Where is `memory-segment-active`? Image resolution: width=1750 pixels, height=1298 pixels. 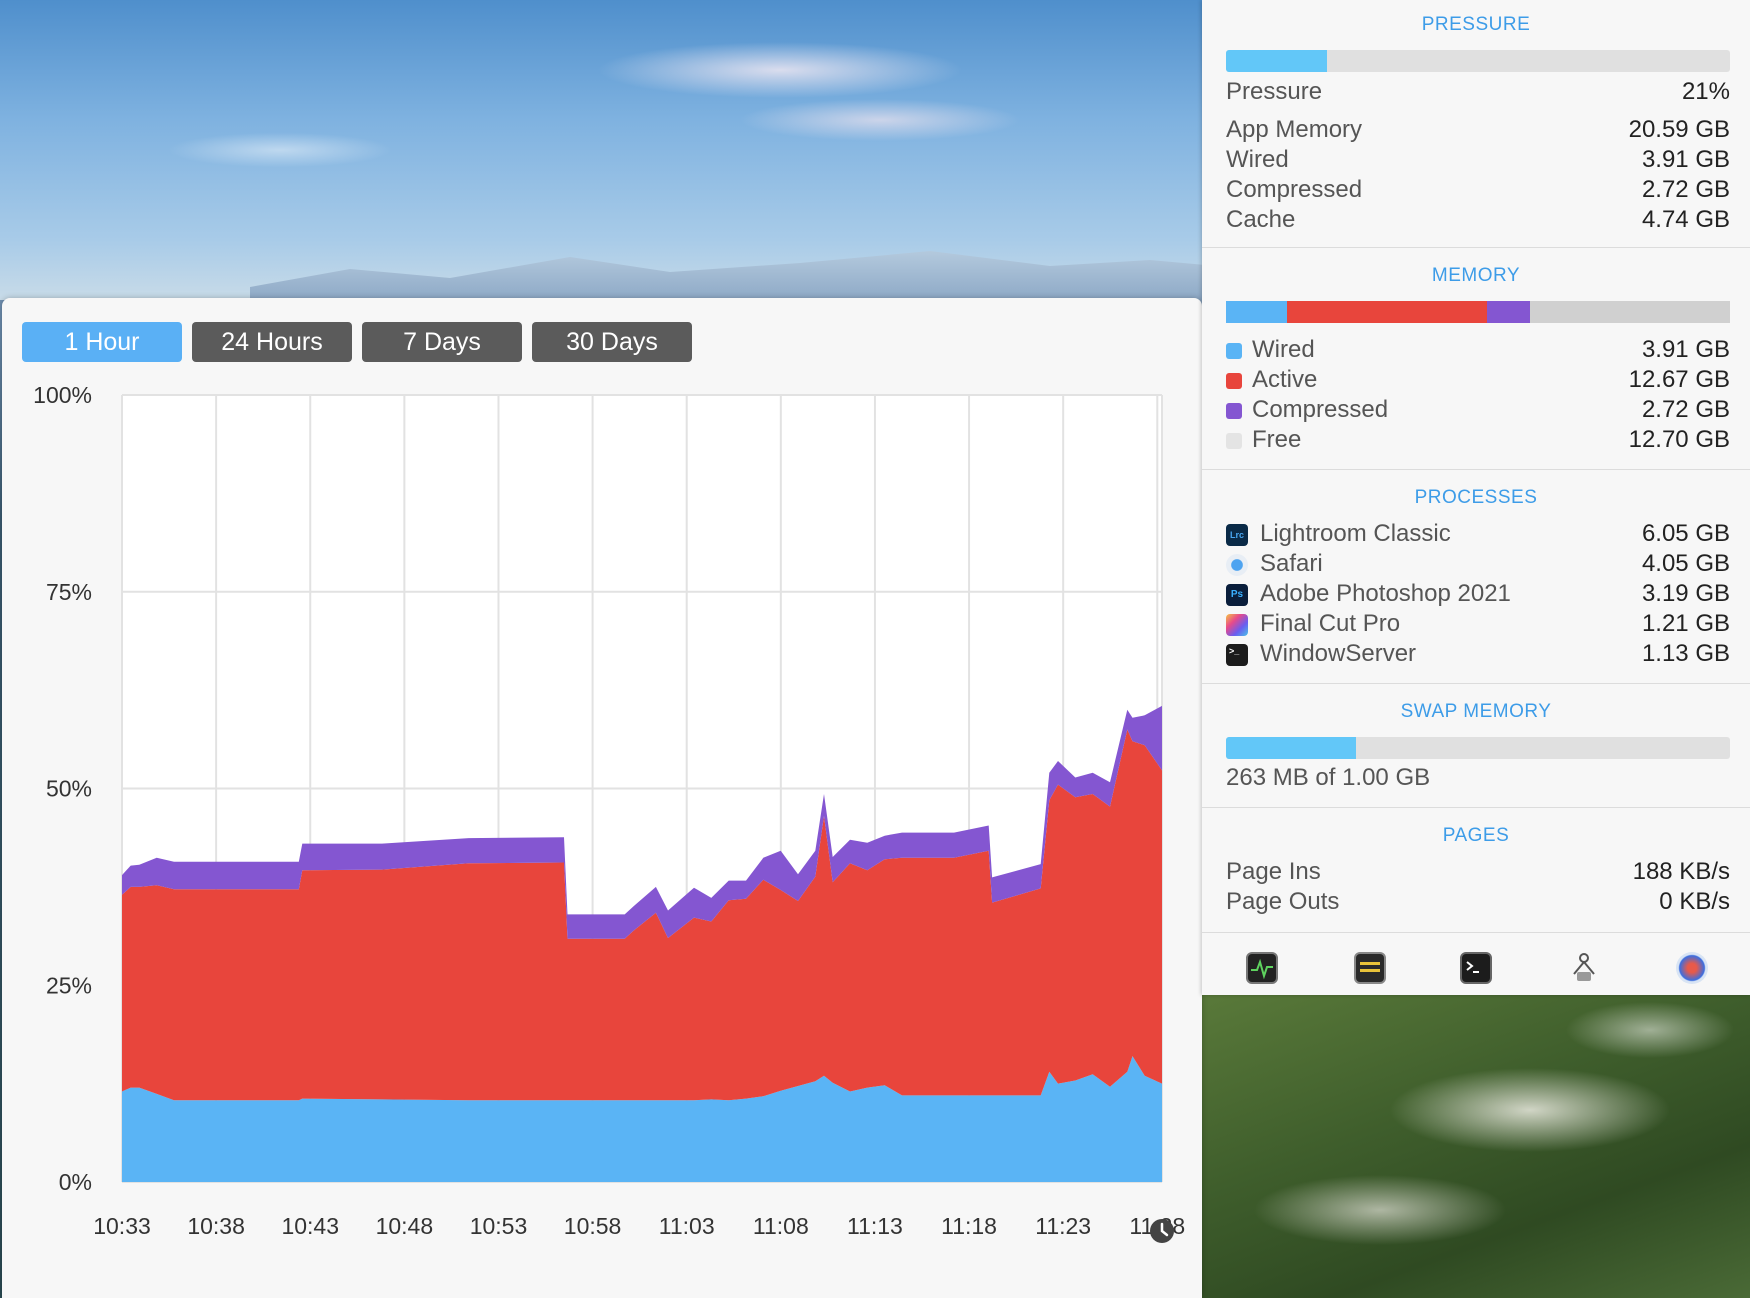 memory-segment-active is located at coordinates (1387, 312).